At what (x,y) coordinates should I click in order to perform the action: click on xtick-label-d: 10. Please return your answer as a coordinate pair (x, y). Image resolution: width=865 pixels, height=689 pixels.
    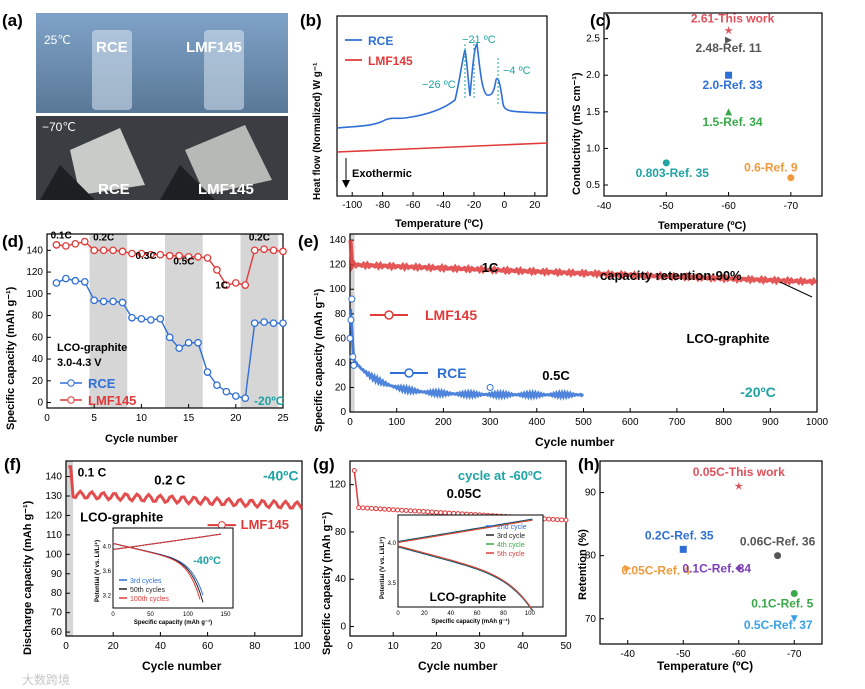
    Looking at the image, I should click on (142, 418).